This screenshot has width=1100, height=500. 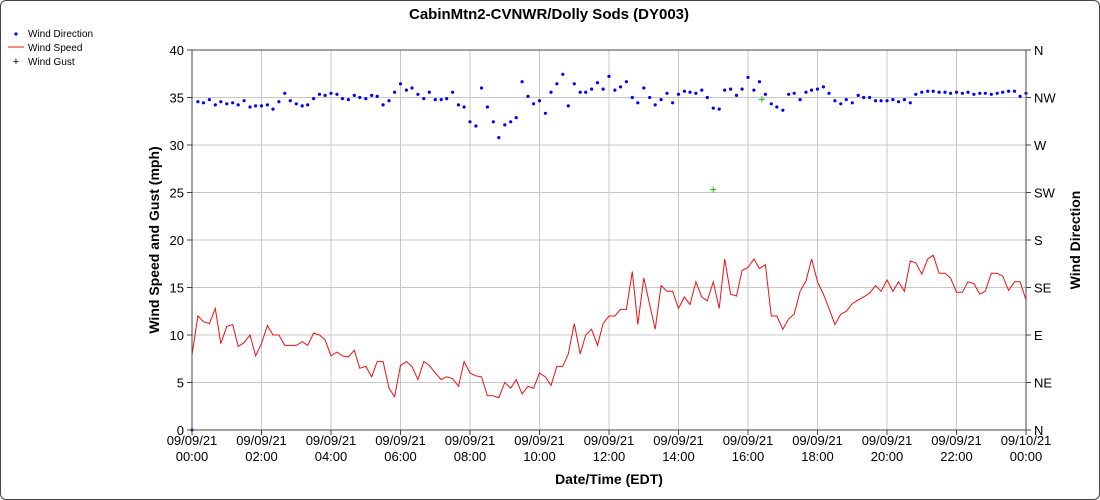 What do you see at coordinates (16, 34) in the screenshot?
I see `legend-direction-marker` at bounding box center [16, 34].